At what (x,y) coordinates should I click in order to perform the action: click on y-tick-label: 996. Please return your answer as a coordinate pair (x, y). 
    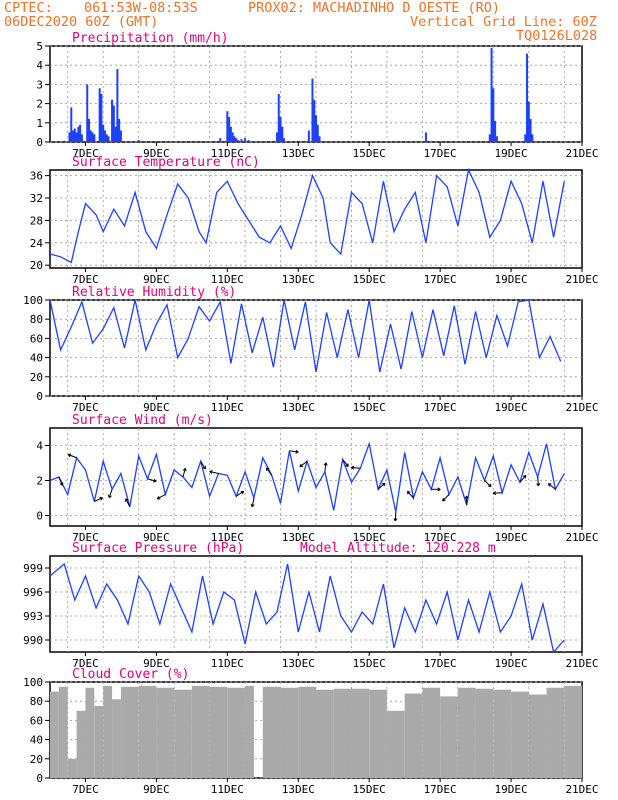
    Looking at the image, I should click on (33, 592).